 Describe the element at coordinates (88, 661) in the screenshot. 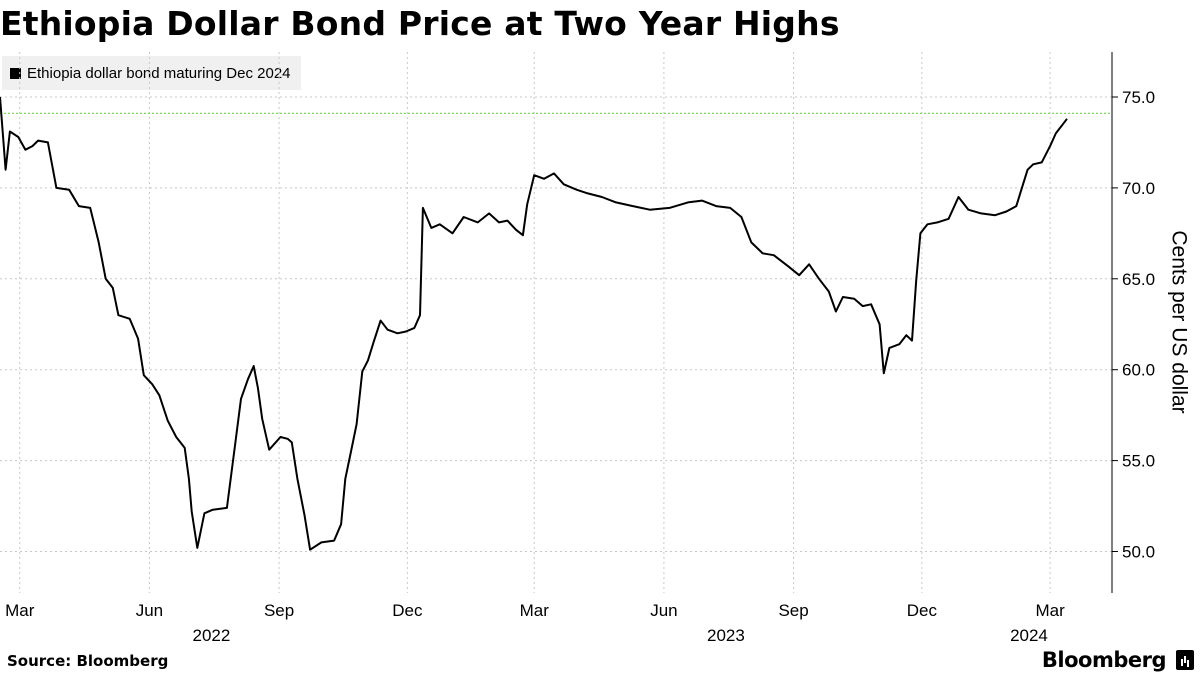

I see `source-note: Source: Bloomberg` at that location.